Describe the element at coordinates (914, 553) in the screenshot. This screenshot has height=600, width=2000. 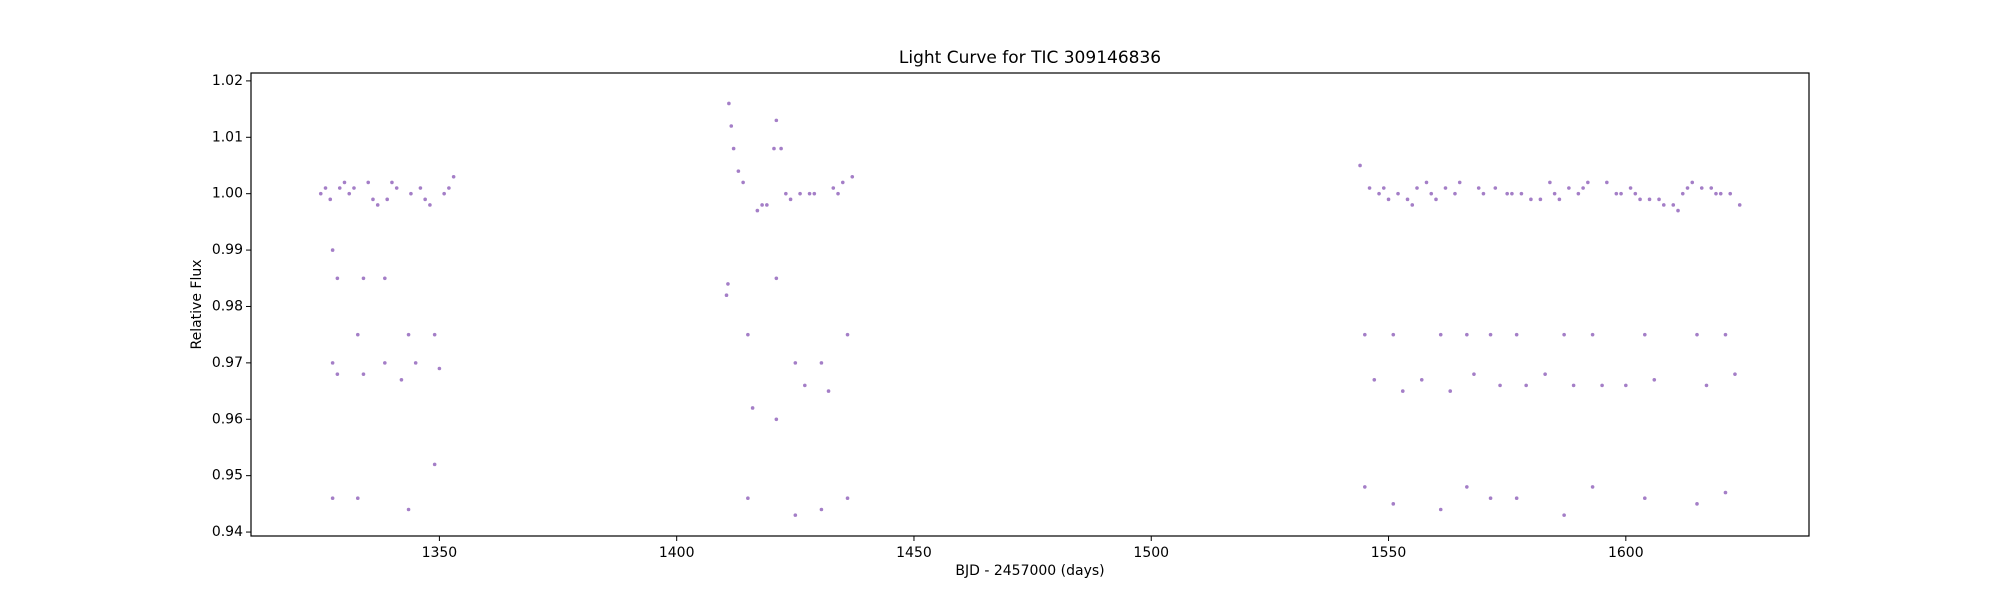
I see `x-tick-label: 1450` at that location.